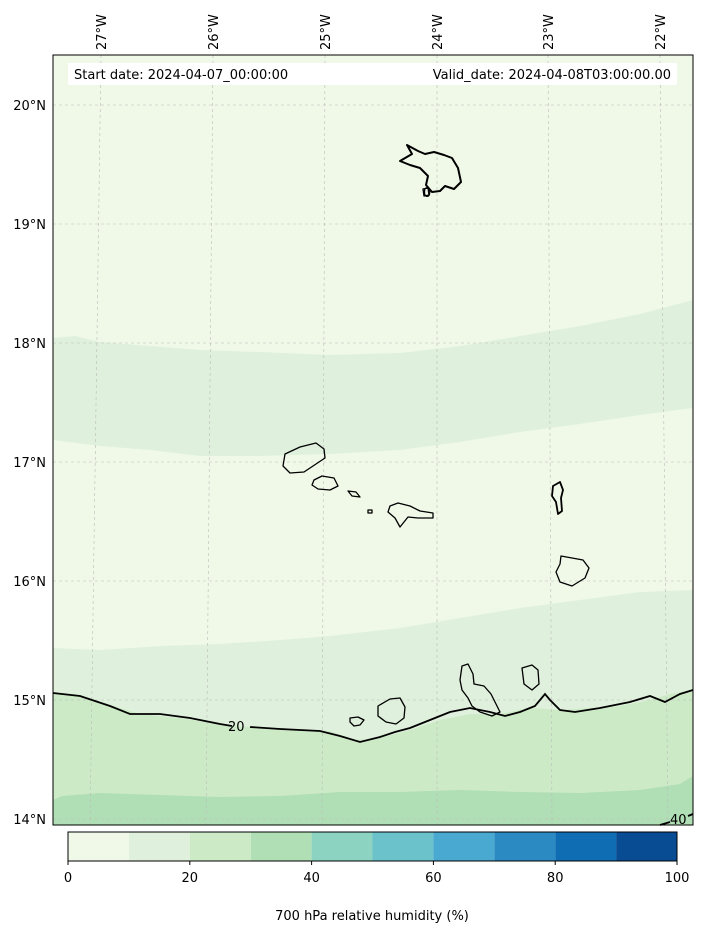 Image resolution: width=703 pixels, height=935 pixels. What do you see at coordinates (181, 75) in the screenshot?
I see `start-date-label: Start date: 2024-04-07_00:00:00` at bounding box center [181, 75].